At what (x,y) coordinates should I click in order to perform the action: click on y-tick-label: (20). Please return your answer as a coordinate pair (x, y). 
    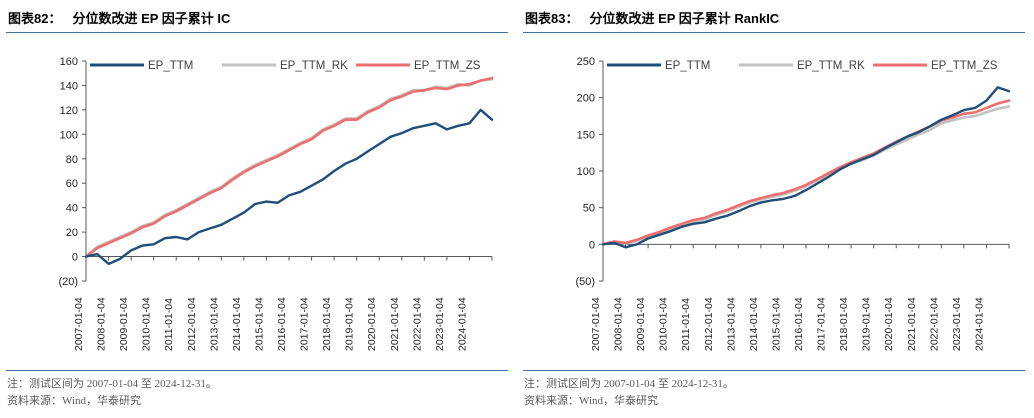
    Looking at the image, I should click on (68, 282).